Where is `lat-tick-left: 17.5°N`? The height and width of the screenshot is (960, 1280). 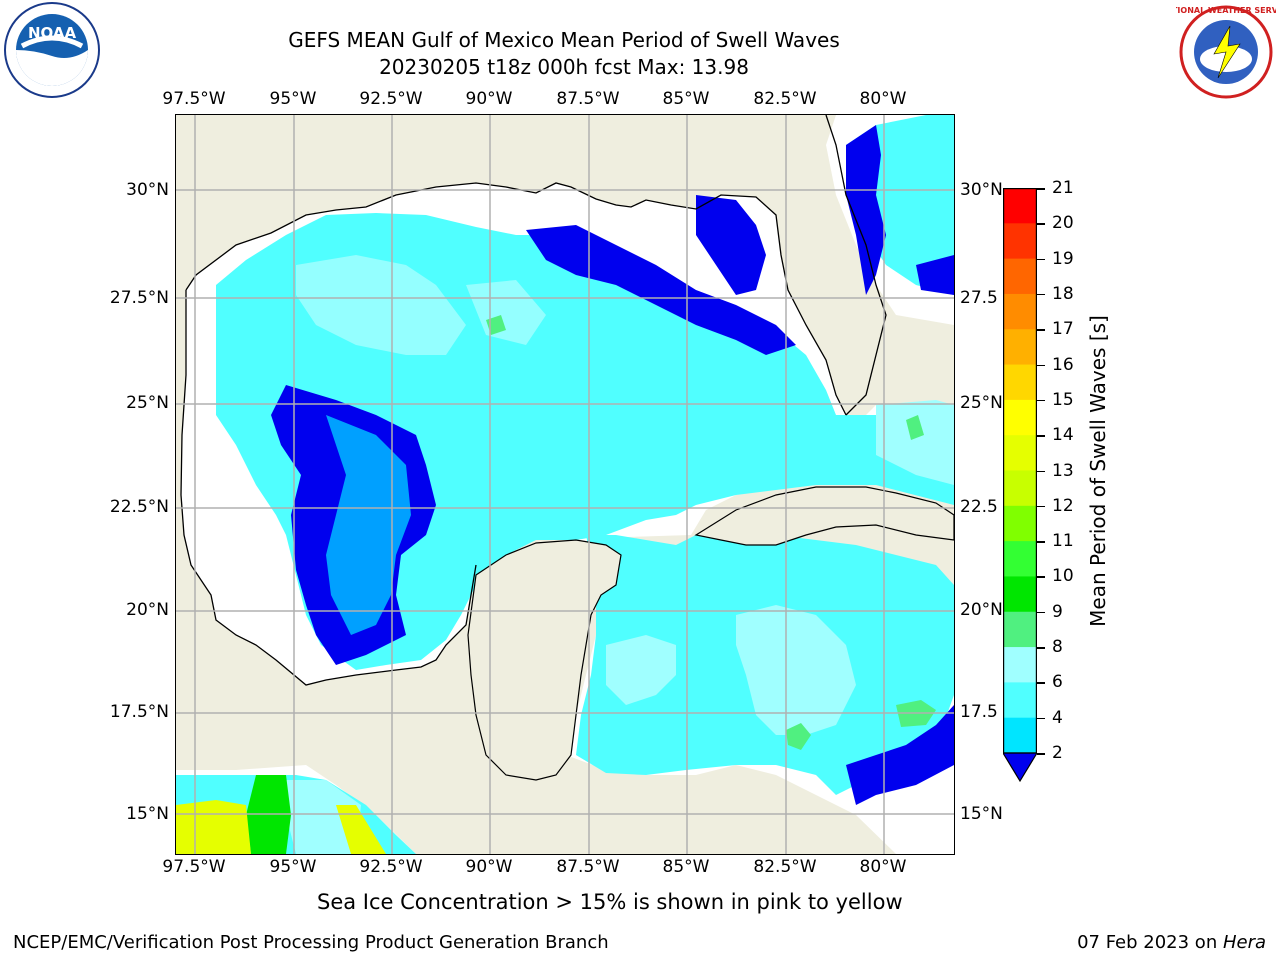 lat-tick-left: 17.5°N is located at coordinates (139, 712).